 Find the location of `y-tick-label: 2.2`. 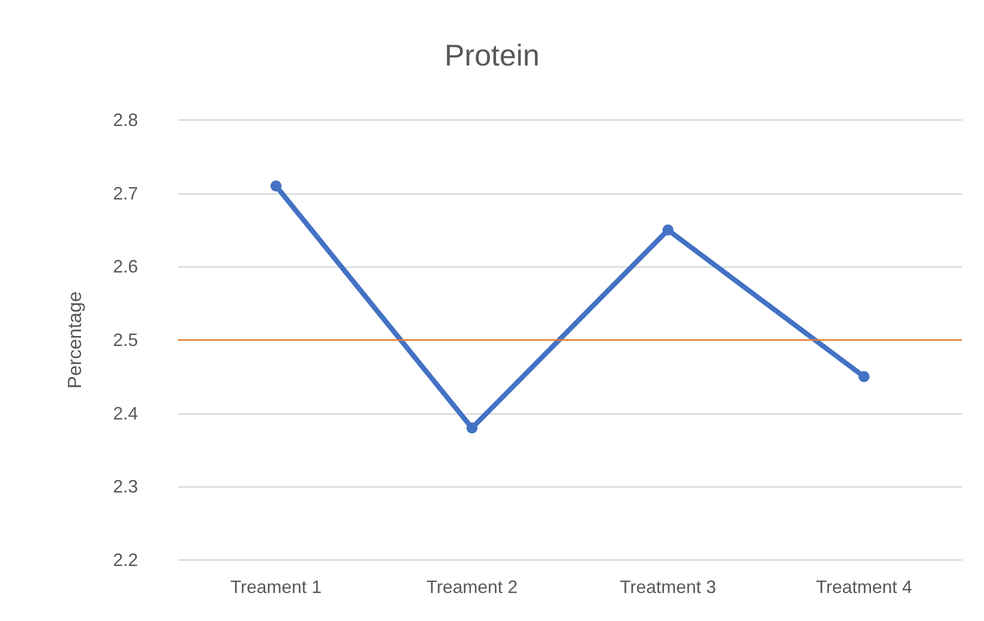

y-tick-label: 2.2 is located at coordinates (125, 560).